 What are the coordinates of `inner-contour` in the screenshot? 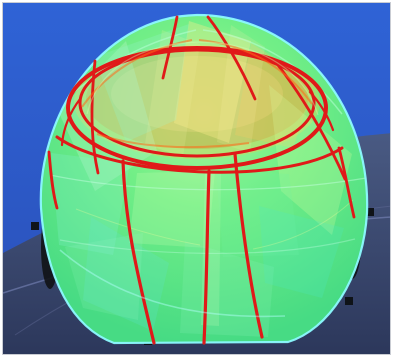 It's located at (202, 78).